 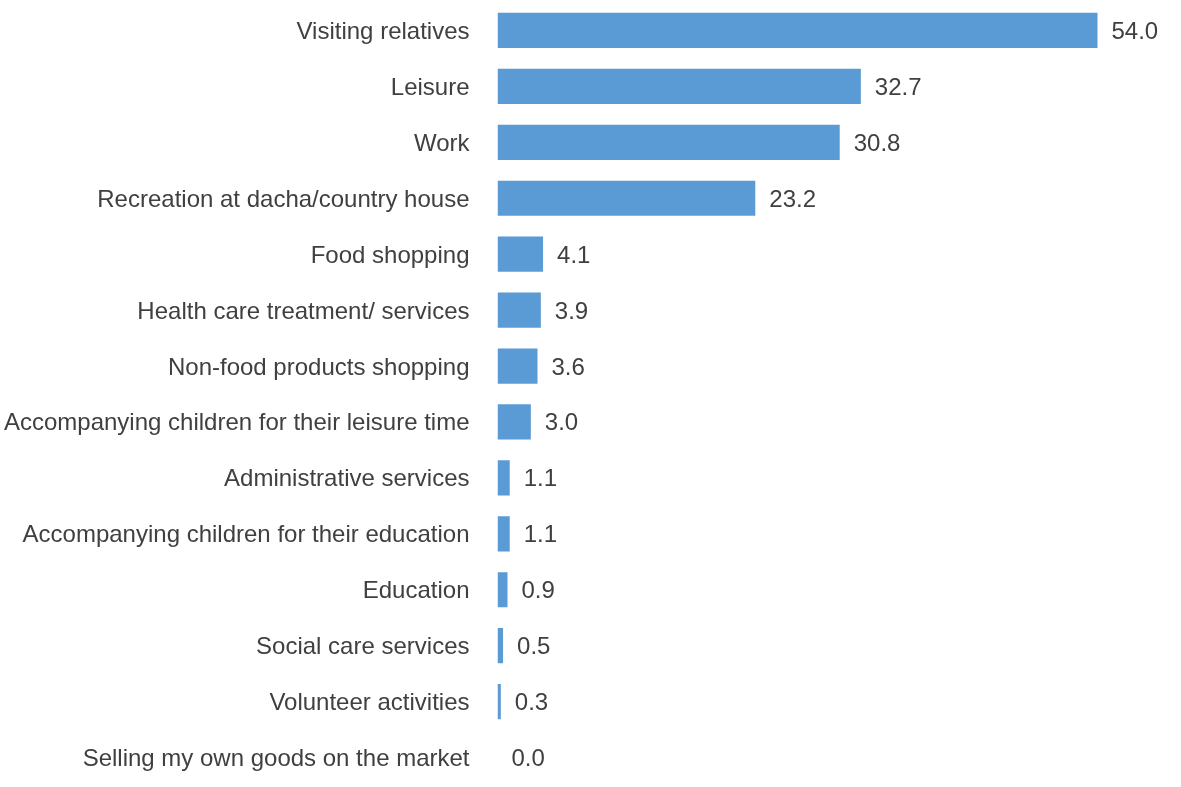 What do you see at coordinates (571, 310) in the screenshot?
I see `data-label: 3.9` at bounding box center [571, 310].